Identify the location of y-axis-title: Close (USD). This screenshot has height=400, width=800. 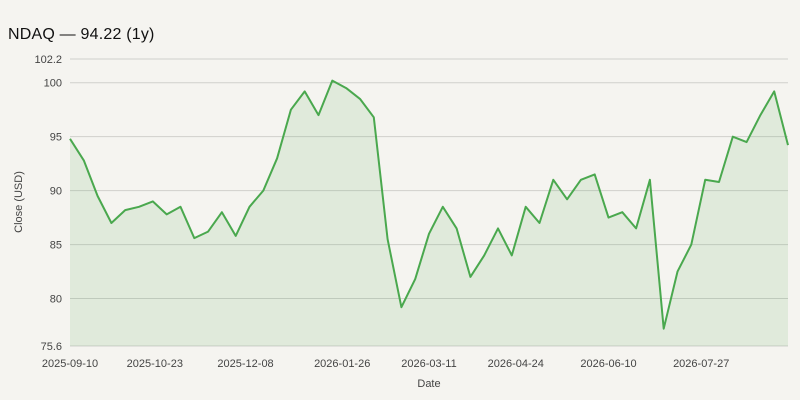
(19, 202).